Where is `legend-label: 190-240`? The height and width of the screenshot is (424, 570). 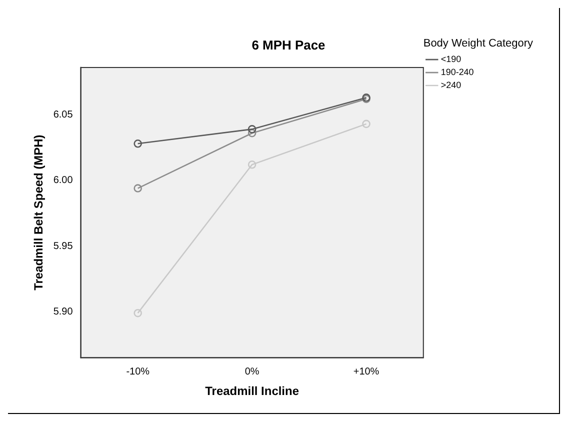 legend-label: 190-240 is located at coordinates (457, 72).